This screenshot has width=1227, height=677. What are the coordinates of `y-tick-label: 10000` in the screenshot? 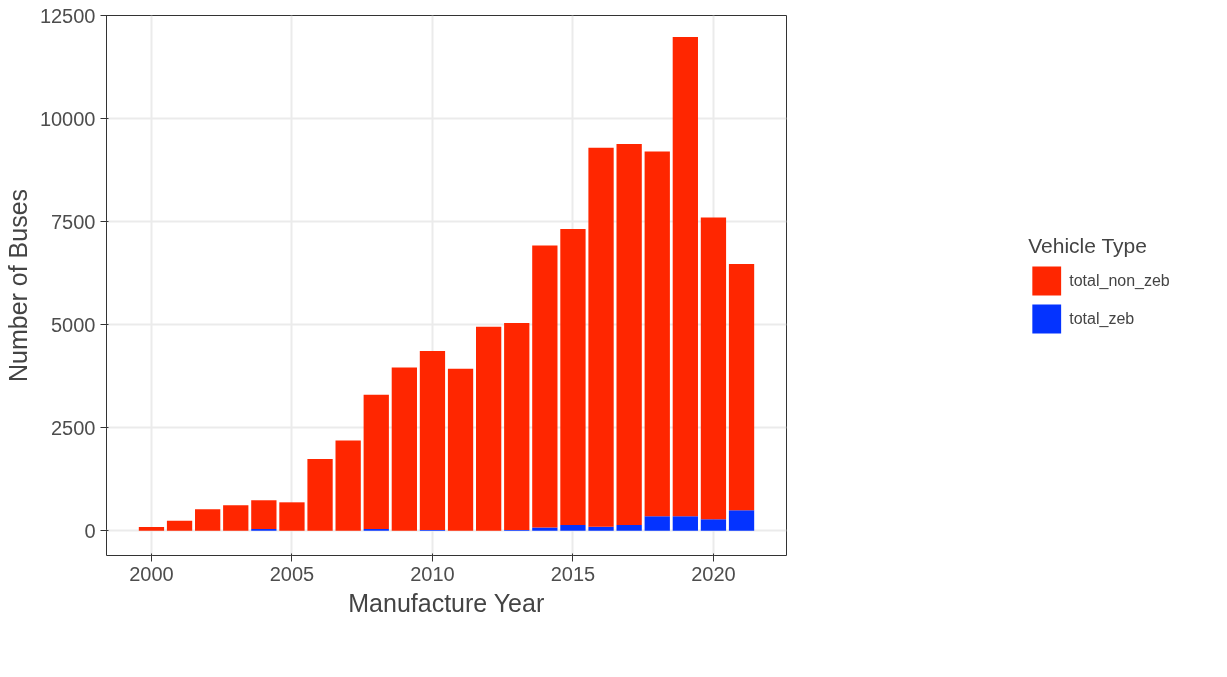 It's located at (67, 118).